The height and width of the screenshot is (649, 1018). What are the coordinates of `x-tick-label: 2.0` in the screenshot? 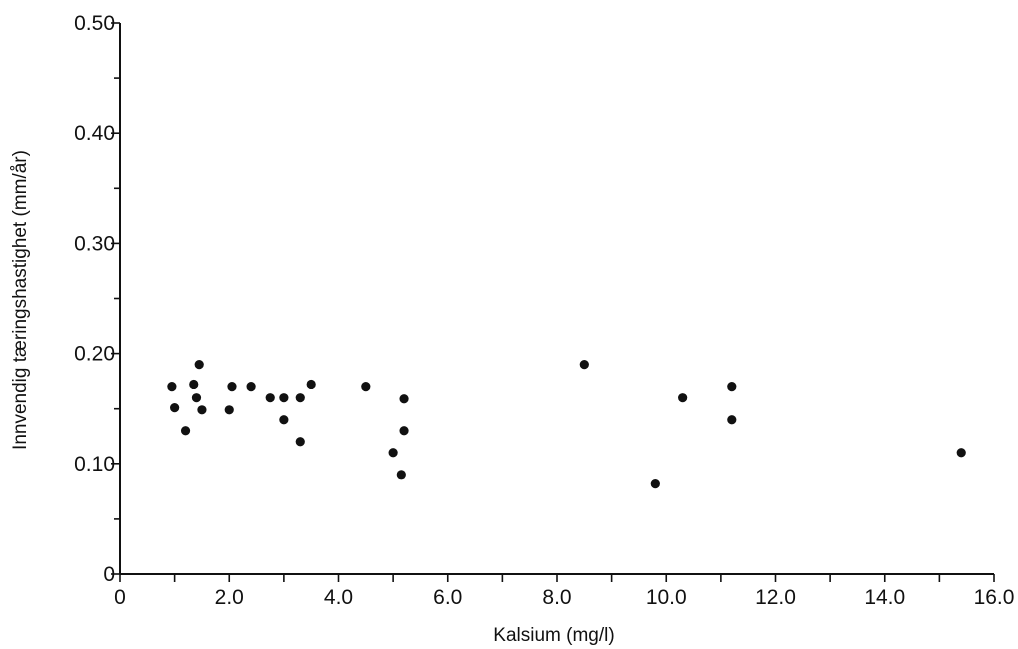 It's located at (229, 597).